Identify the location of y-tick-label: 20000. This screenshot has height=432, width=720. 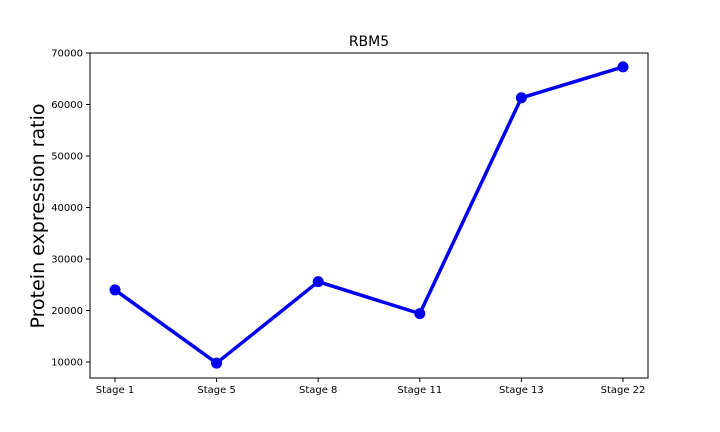
(67, 311).